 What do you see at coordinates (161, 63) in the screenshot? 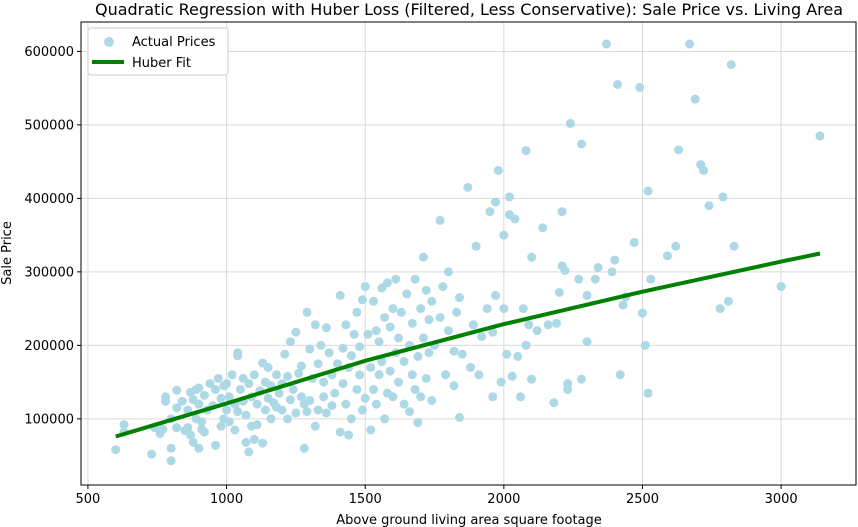
I see `legend-label-huber-fit: Huber Fit` at bounding box center [161, 63].